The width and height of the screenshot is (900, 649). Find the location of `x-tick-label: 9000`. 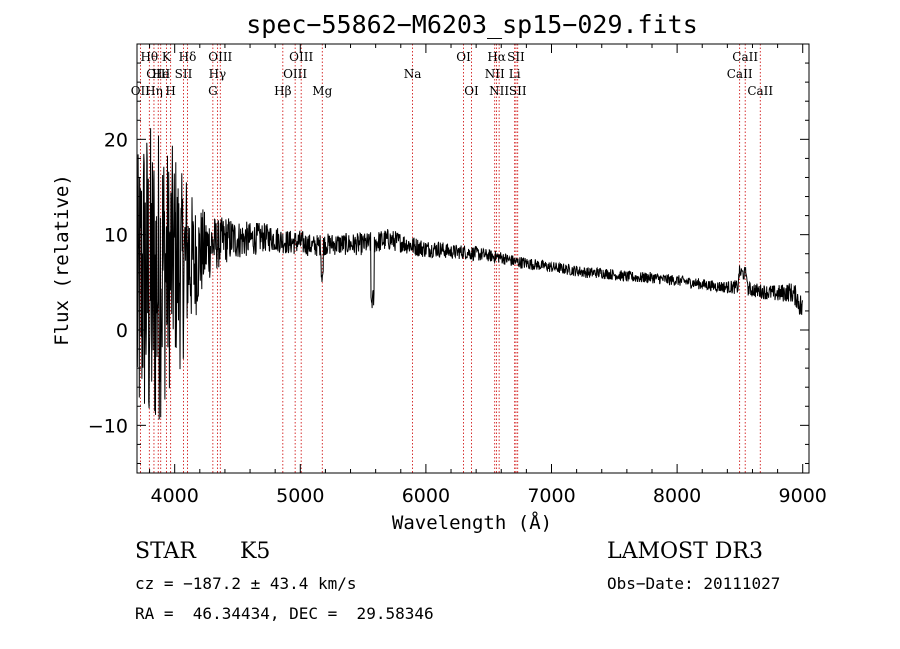

x-tick-label: 9000 is located at coordinates (803, 496).